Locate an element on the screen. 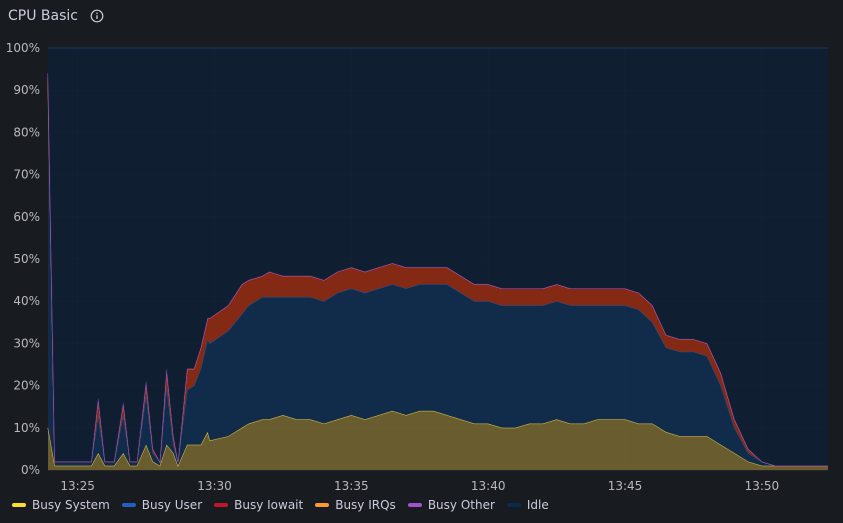 This screenshot has height=523, width=843. legend-item-idle: Idle is located at coordinates (527, 505).